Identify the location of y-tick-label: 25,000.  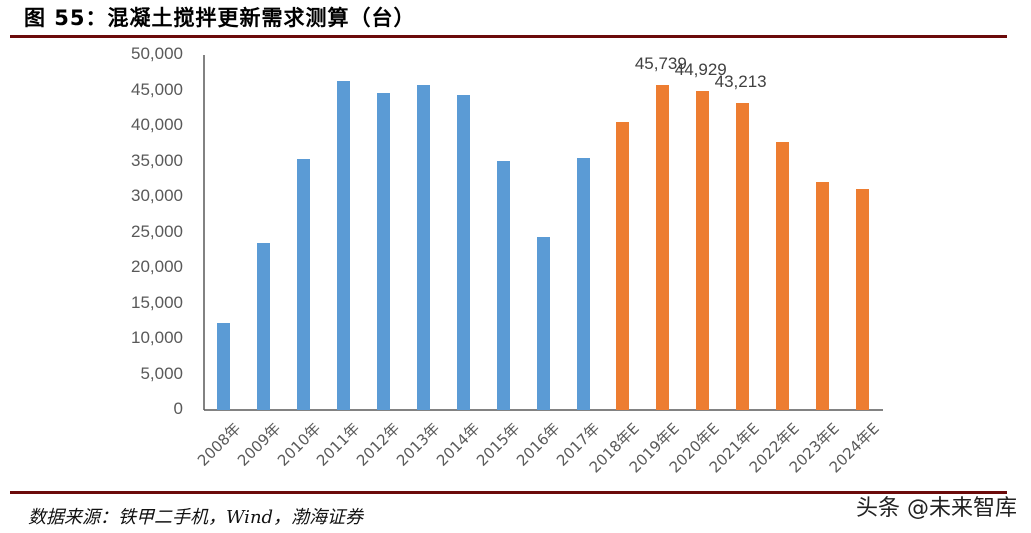
(157, 231).